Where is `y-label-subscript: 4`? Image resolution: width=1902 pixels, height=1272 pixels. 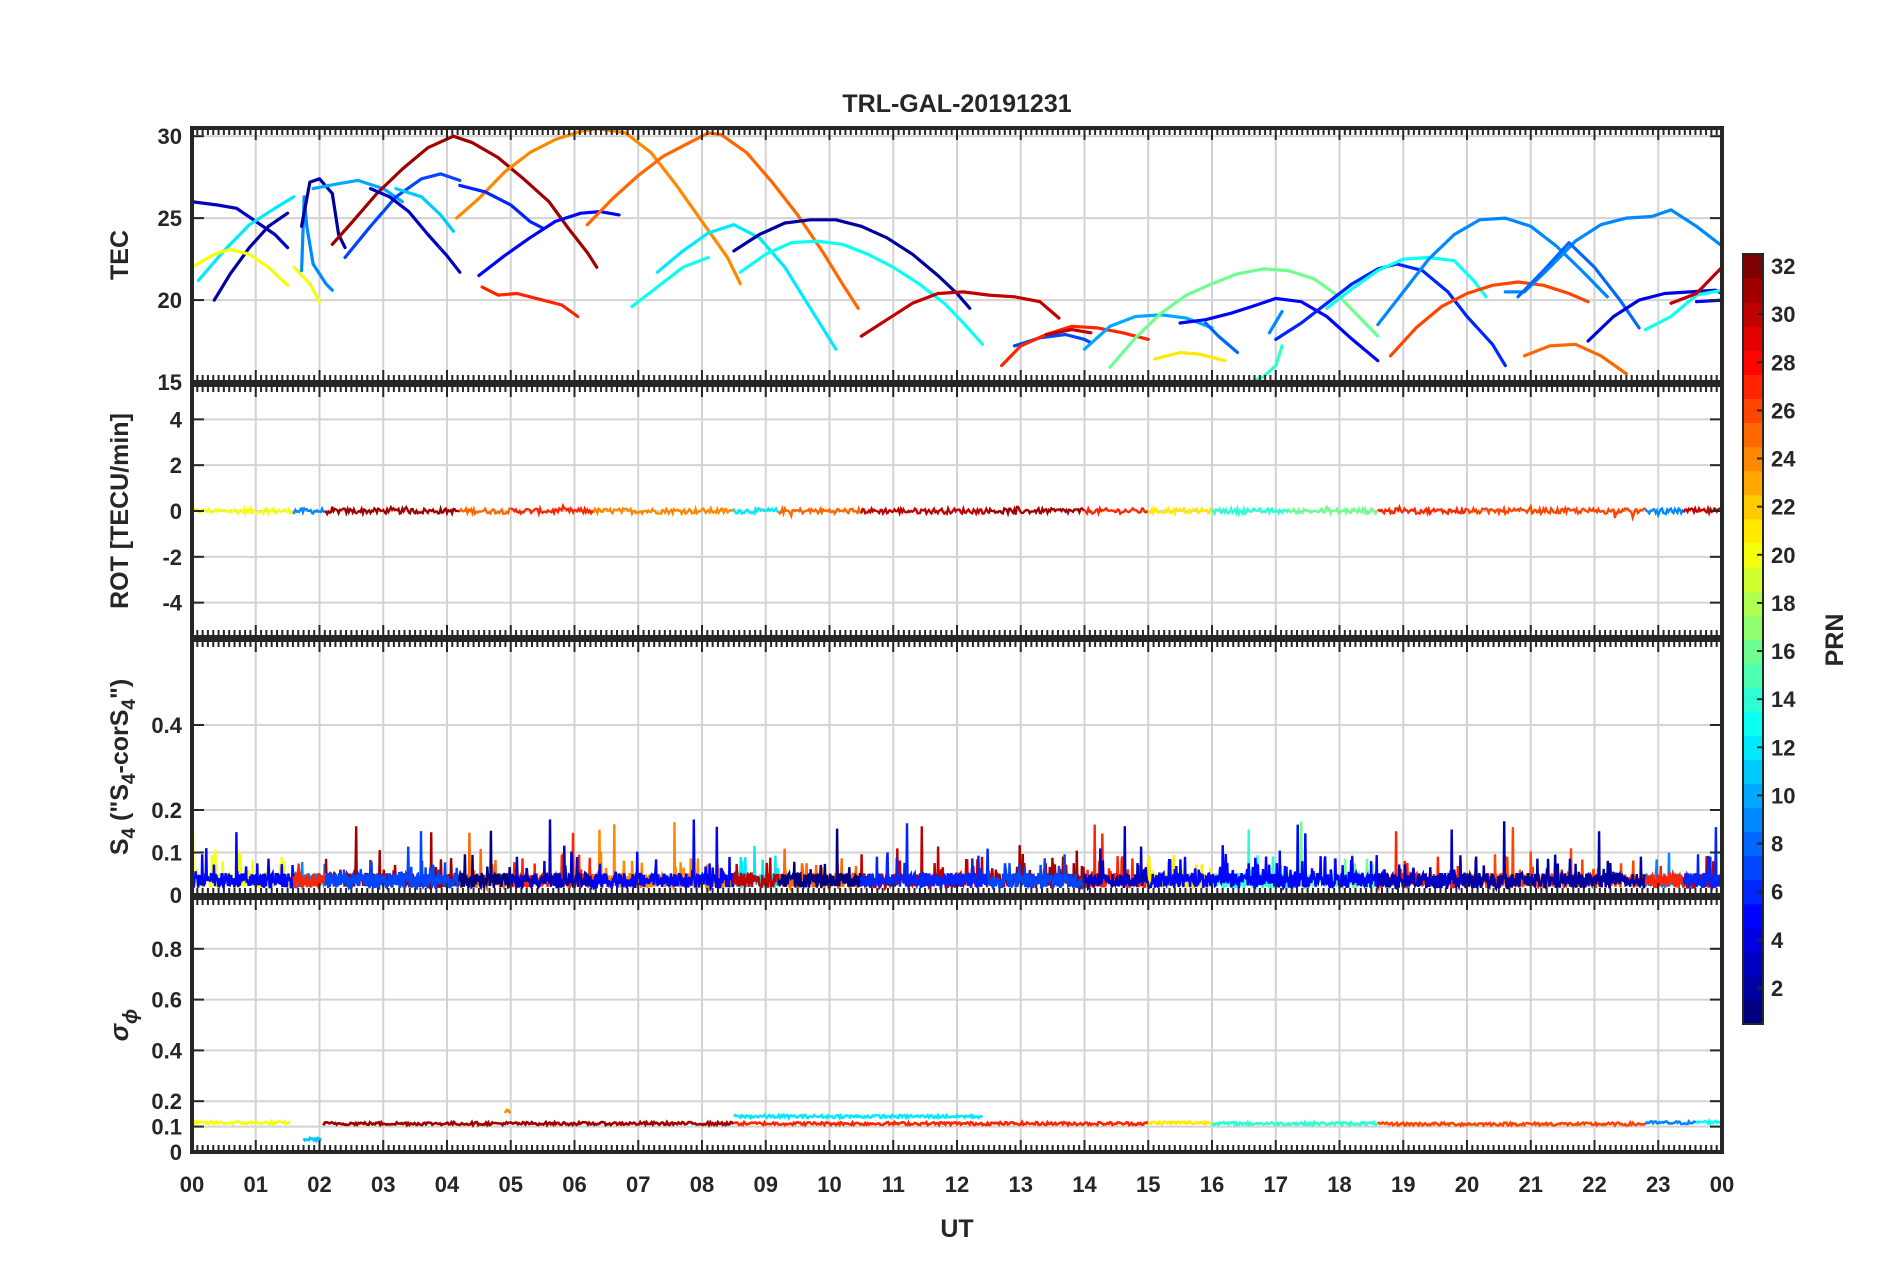
y-label-subscript: 4 is located at coordinates (129, 704).